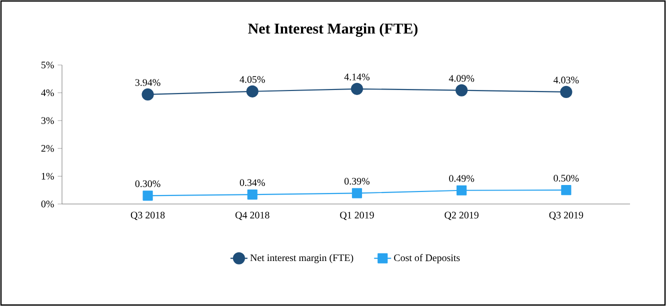 This screenshot has height=306, width=666. Describe the element at coordinates (47, 148) in the screenshot. I see `y-tick-label: 2%` at that location.